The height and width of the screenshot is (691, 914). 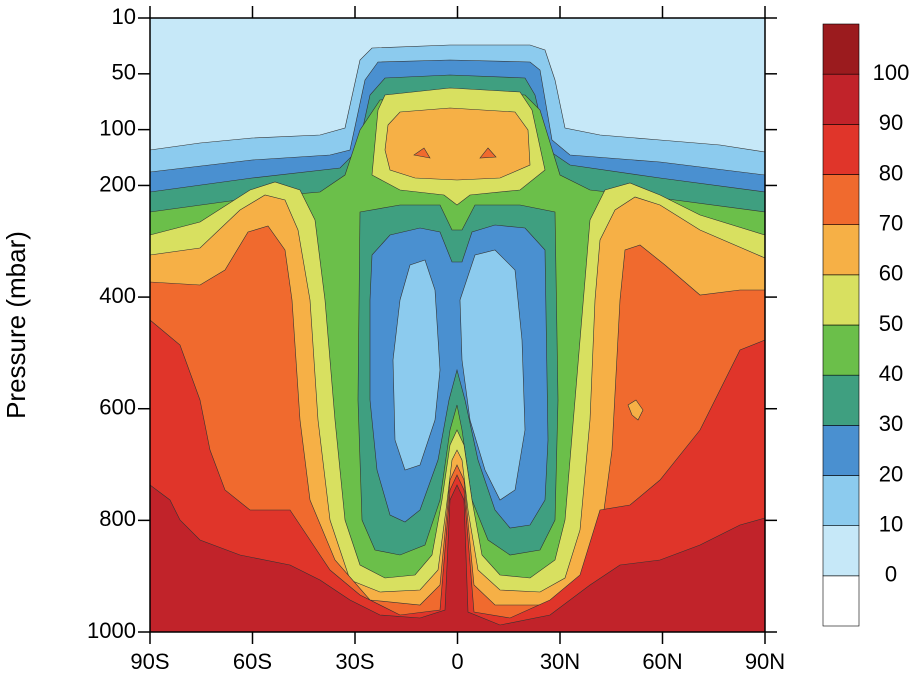 I want to click on colorbar-label: 10, so click(x=891, y=523).